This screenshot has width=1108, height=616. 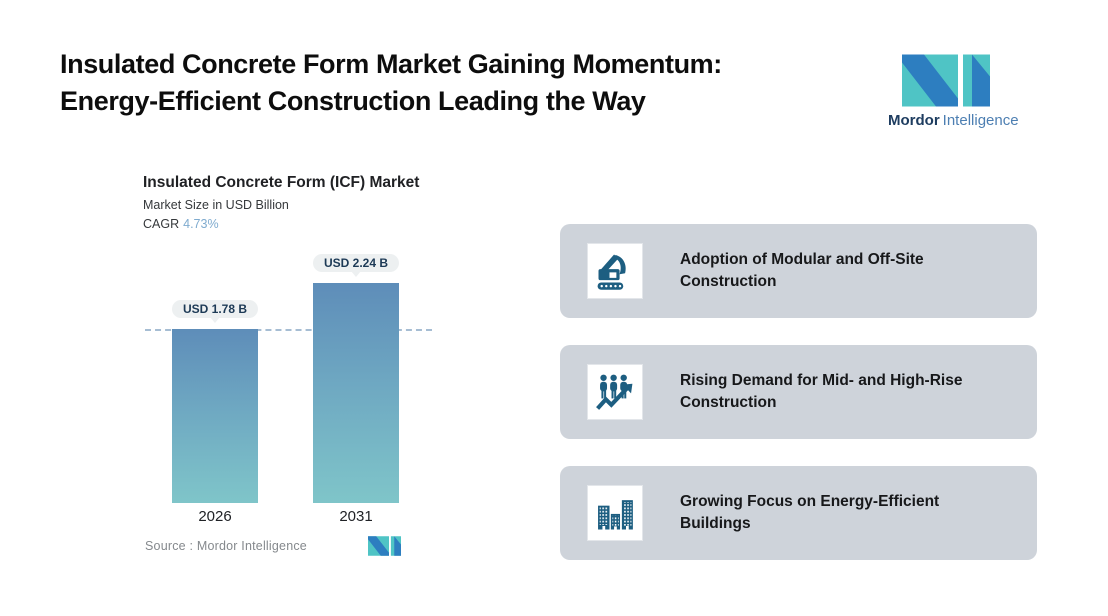 I want to click on buildings-icon, so click(x=615, y=515).